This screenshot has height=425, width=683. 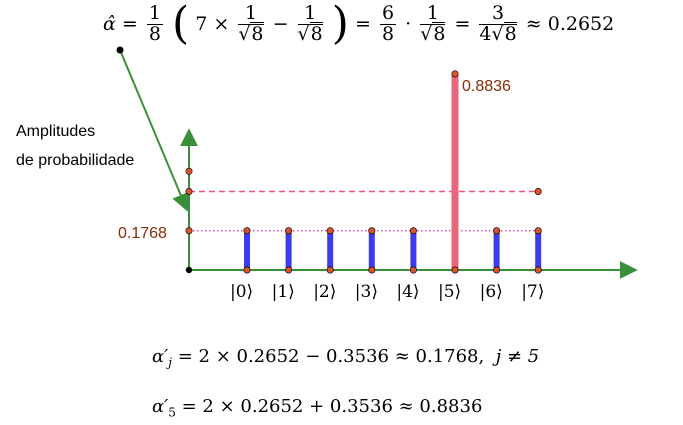 What do you see at coordinates (75, 160) in the screenshot?
I see `y-axis-label-line2: de probabilidade` at bounding box center [75, 160].